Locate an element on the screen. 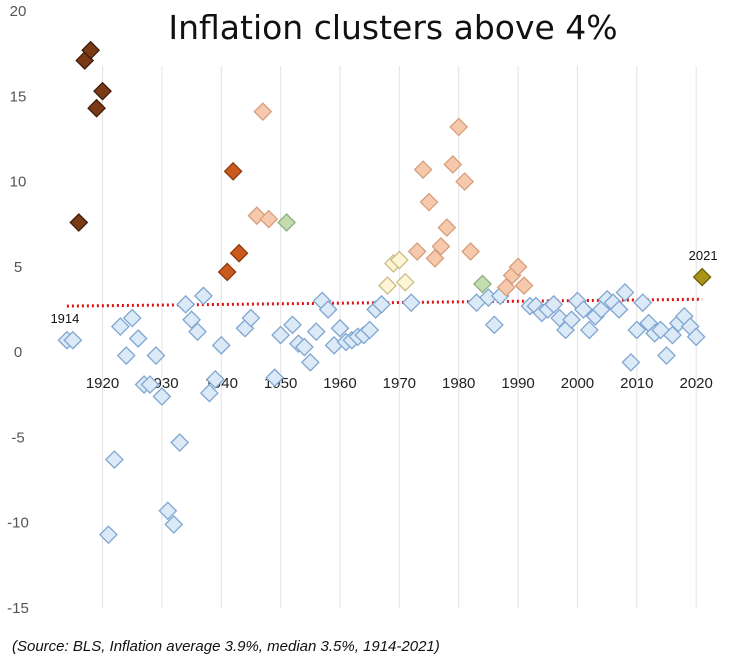 The height and width of the screenshot is (670, 739). y-tick-label: -15 is located at coordinates (18, 608).